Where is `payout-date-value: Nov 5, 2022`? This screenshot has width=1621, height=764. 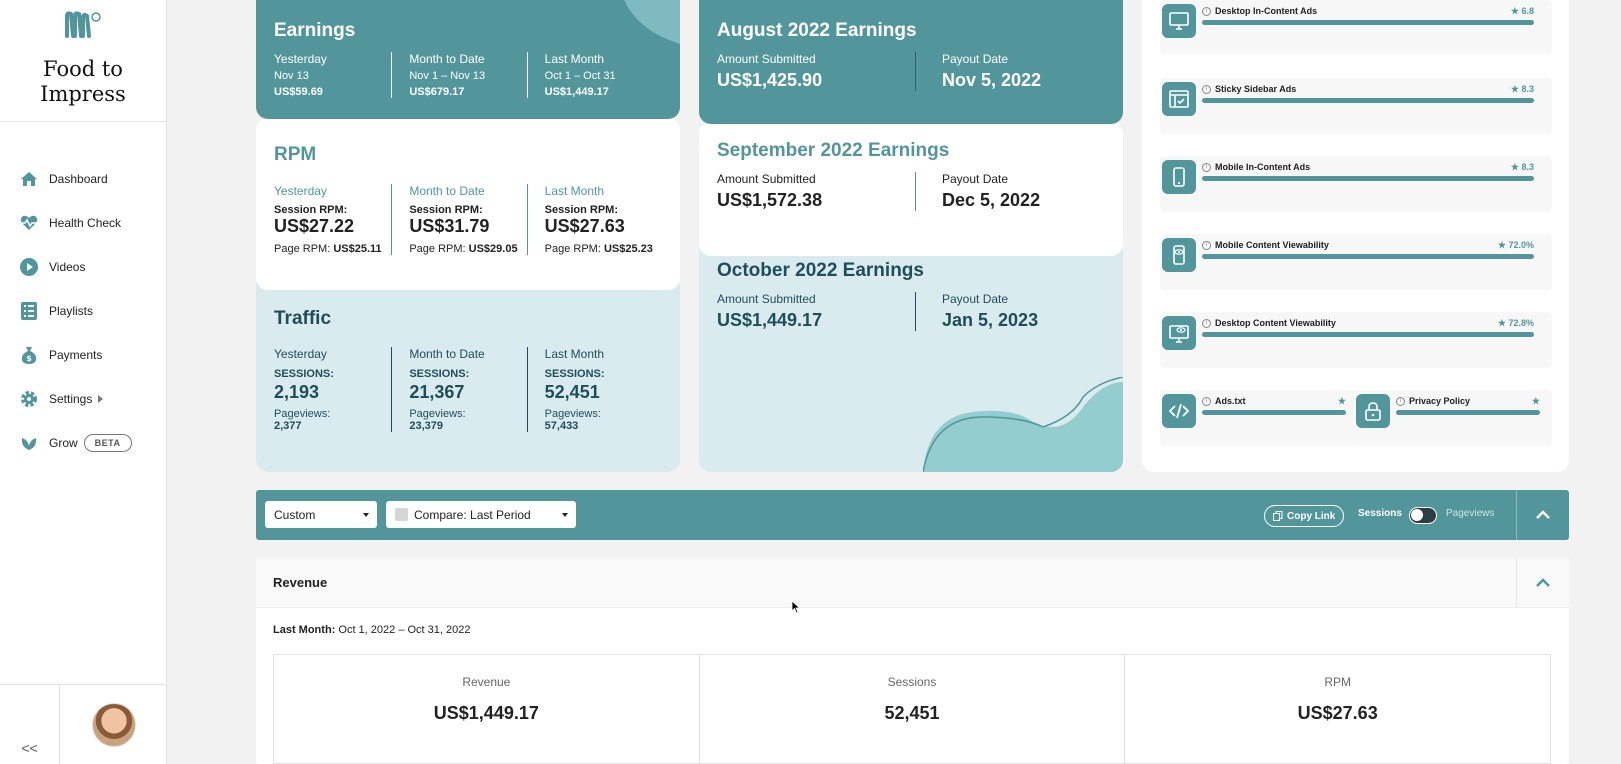
payout-date-value: Nov 5, 2022 is located at coordinates (992, 80).